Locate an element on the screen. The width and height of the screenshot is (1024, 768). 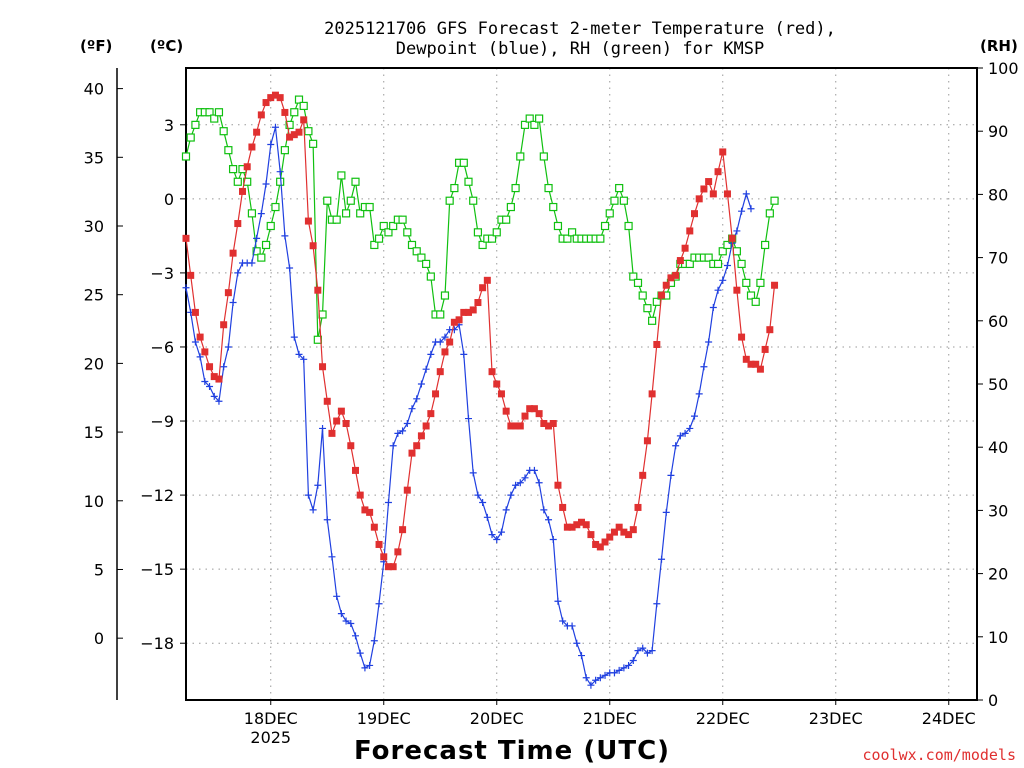
rh-tick-label: 20 is located at coordinates (998, 574).